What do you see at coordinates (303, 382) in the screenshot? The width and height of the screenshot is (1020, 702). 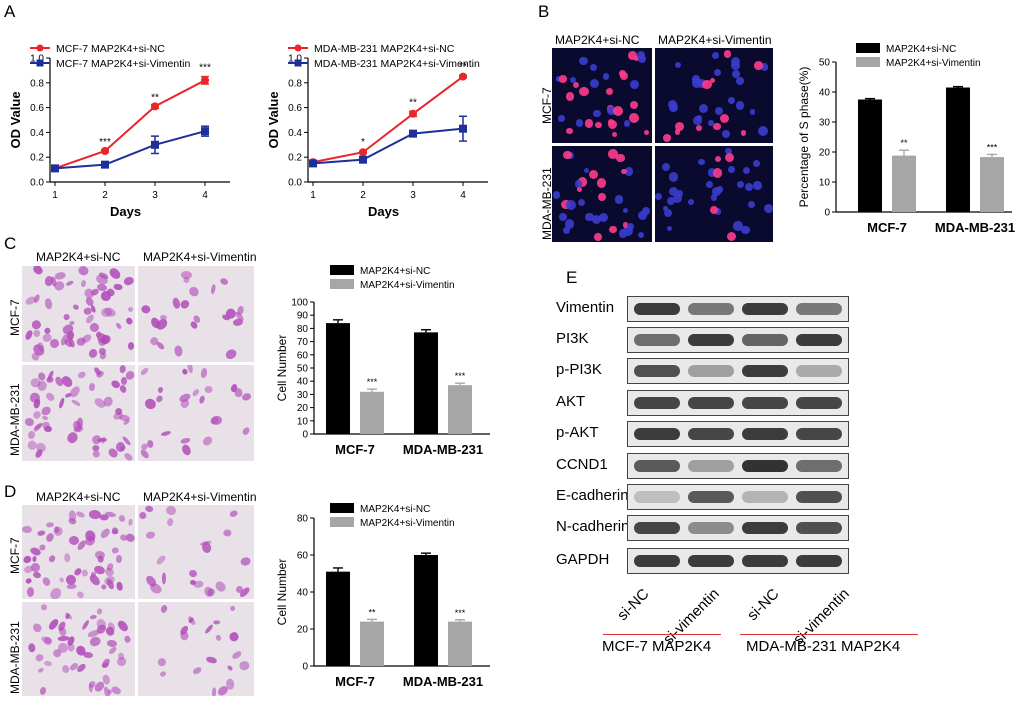 I see `y-tick-label: 40` at bounding box center [303, 382].